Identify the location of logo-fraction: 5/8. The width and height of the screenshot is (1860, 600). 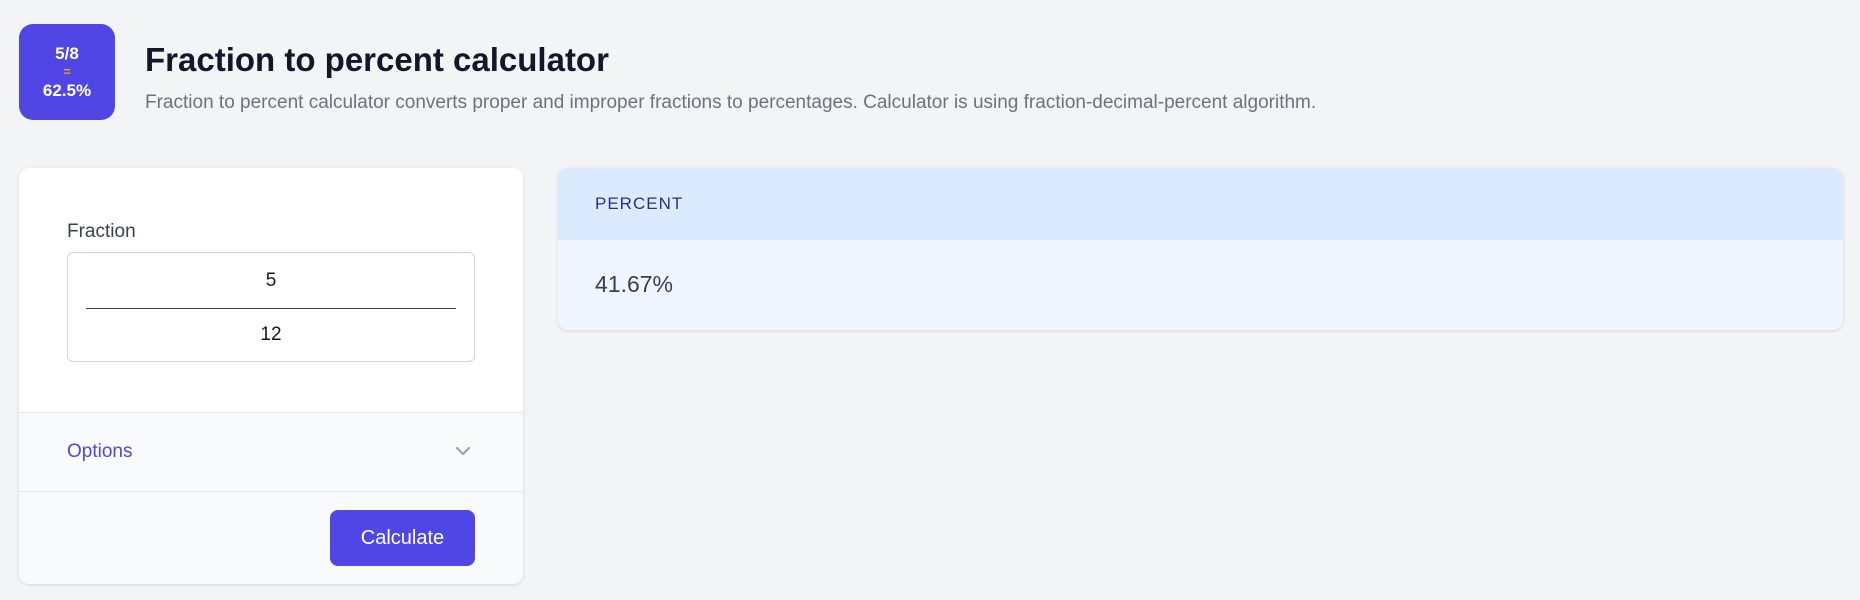
(67, 53).